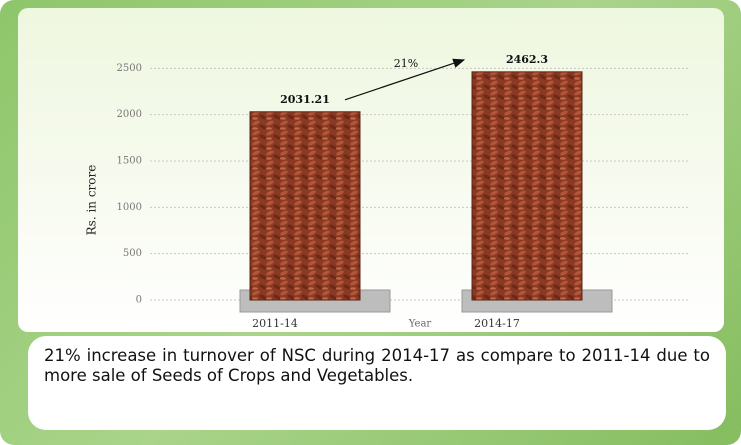  Describe the element at coordinates (527, 59) in the screenshot. I see `value-label: 2462.3` at that location.